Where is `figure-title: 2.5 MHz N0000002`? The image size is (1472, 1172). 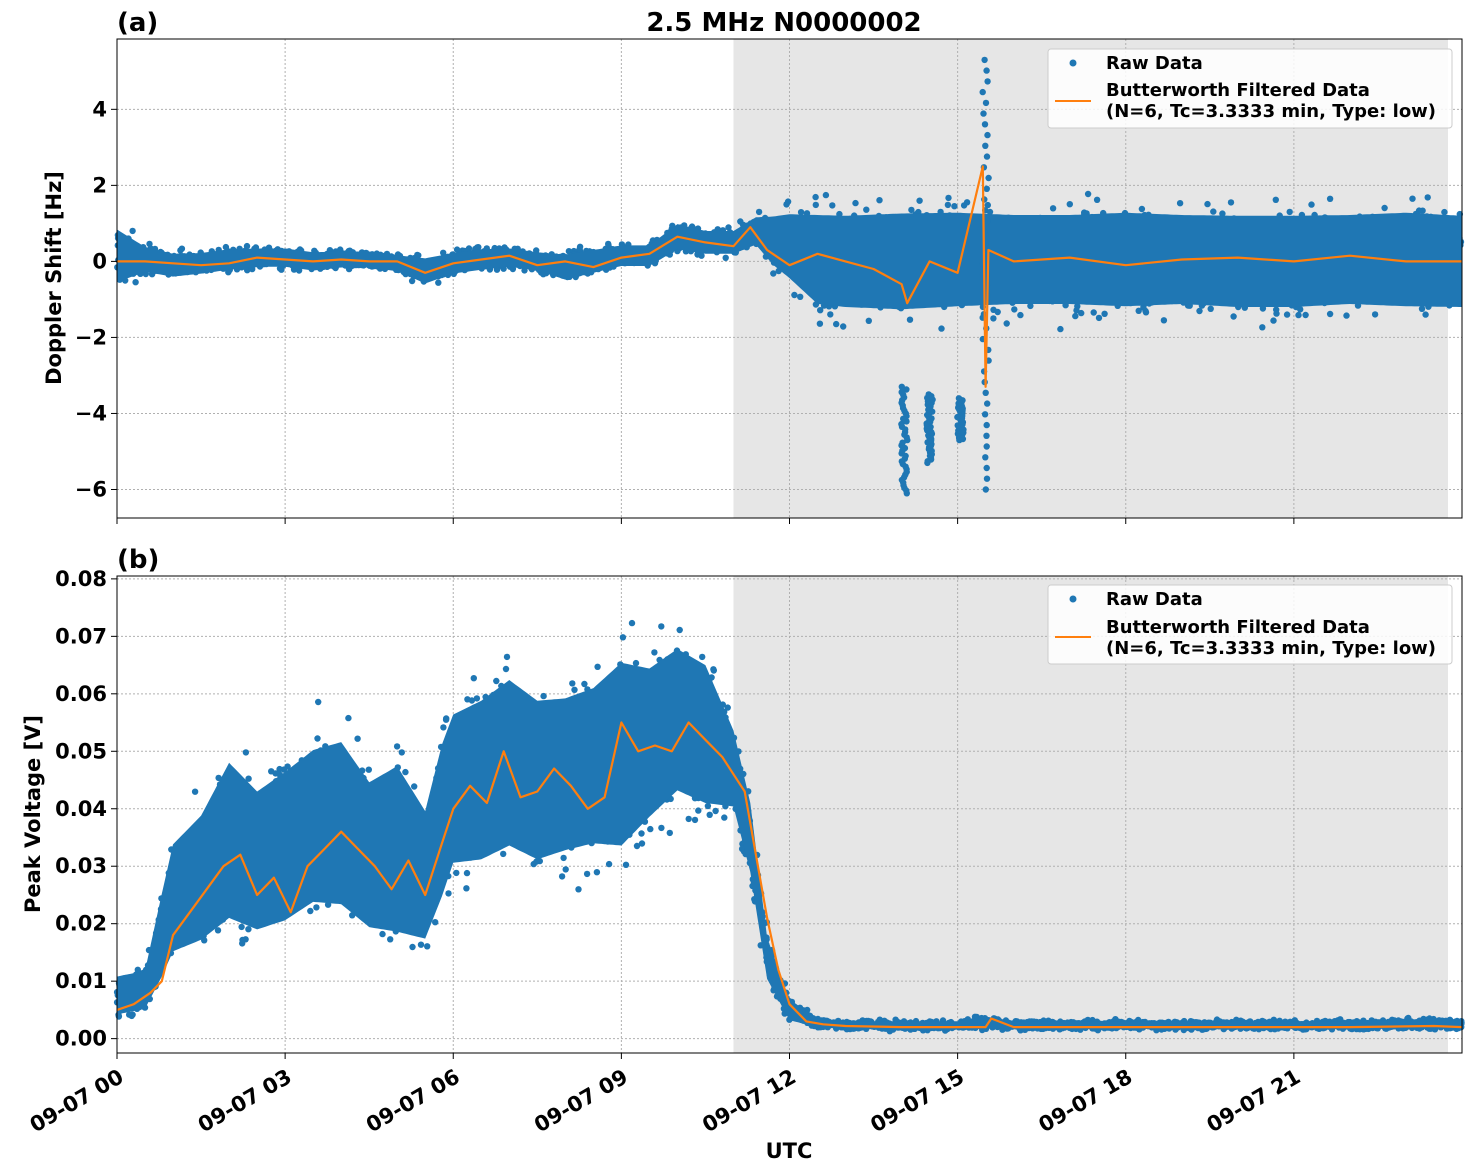
figure-title: 2.5 MHz N0000002 is located at coordinates (783, 23).